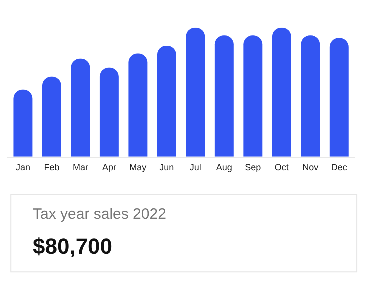  I want to click on x-tick-label: Nov, so click(311, 167).